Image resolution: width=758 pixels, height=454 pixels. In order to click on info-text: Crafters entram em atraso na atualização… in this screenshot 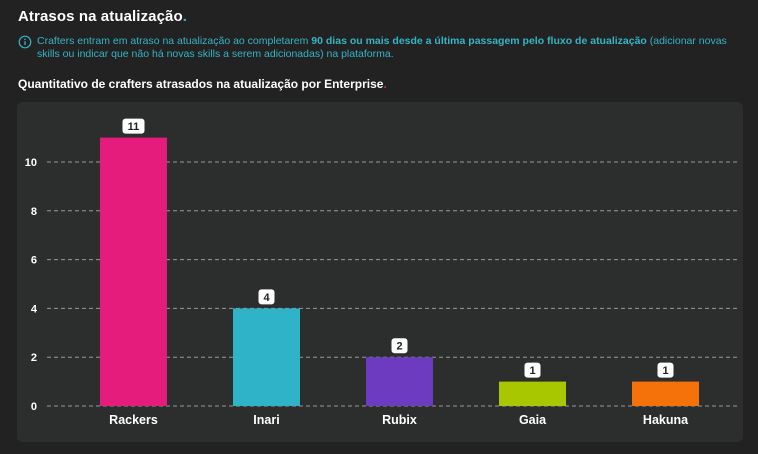, I will do `click(387, 48)`.